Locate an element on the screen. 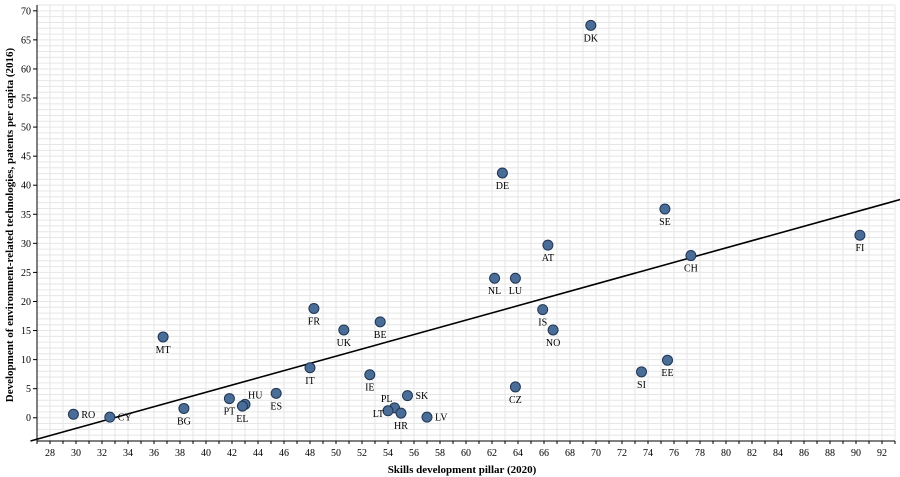  data-point-fr is located at coordinates (314, 308).